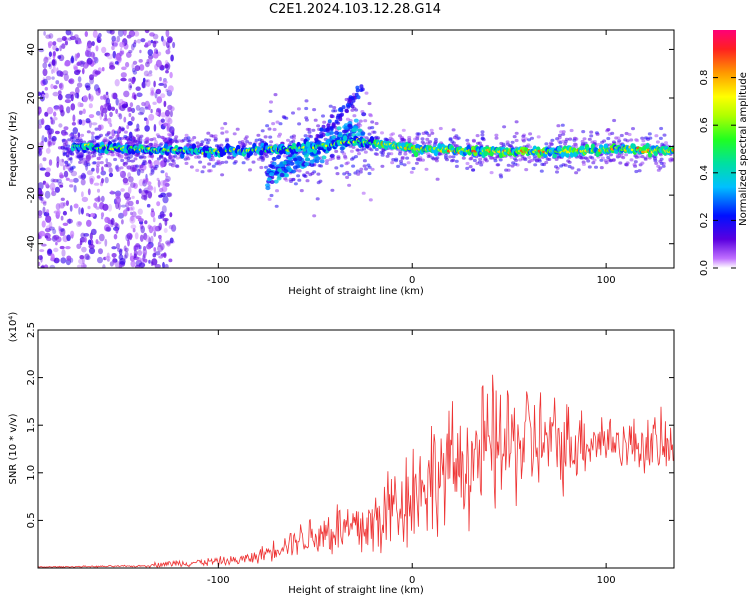 The width and height of the screenshot is (750, 600). Describe the element at coordinates (13, 448) in the screenshot. I see `snr-y-axis-label: SNR (10 * v/v)` at that location.